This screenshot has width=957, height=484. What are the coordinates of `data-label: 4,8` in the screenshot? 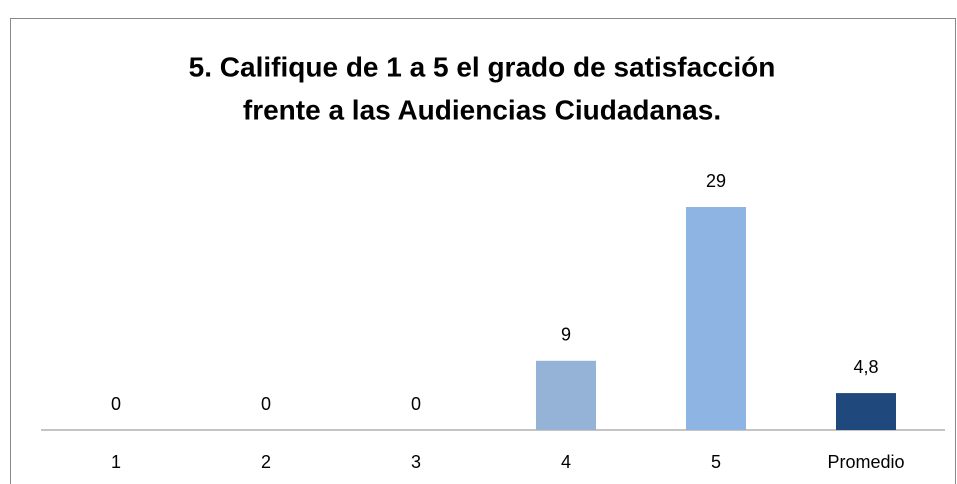 It's located at (865, 367).